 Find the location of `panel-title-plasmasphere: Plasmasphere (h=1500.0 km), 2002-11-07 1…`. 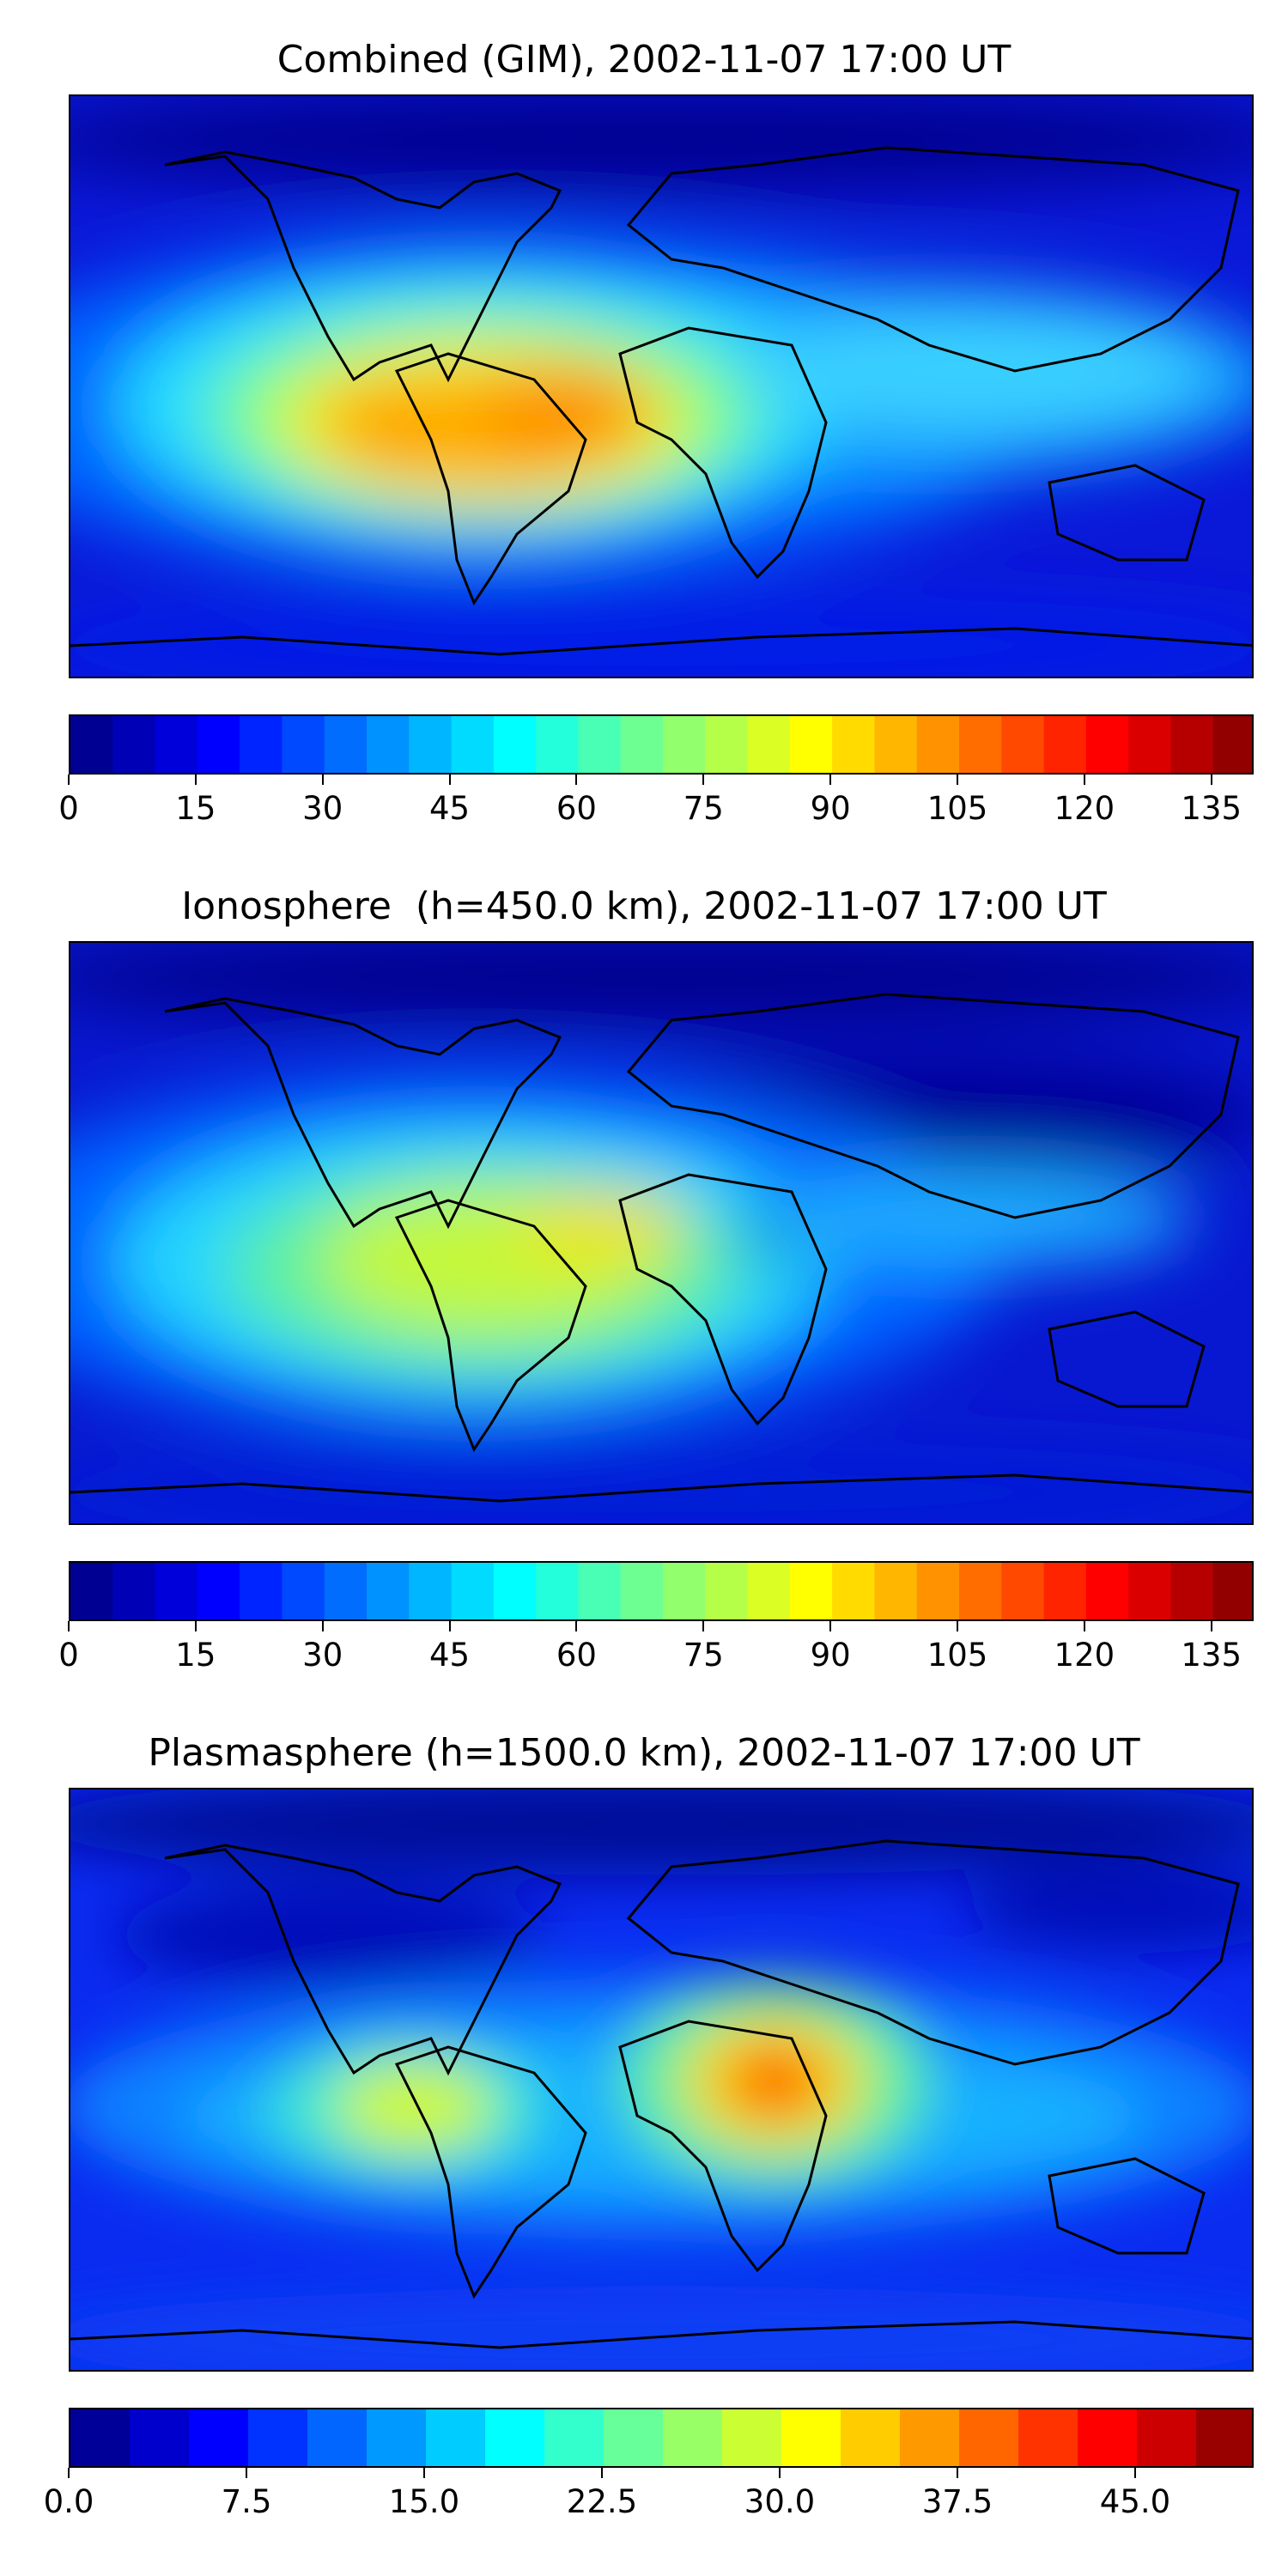

panel-title-plasmasphere: Plasmasphere (h=1500.0 km), 2002-11-07 1… is located at coordinates (644, 1753).